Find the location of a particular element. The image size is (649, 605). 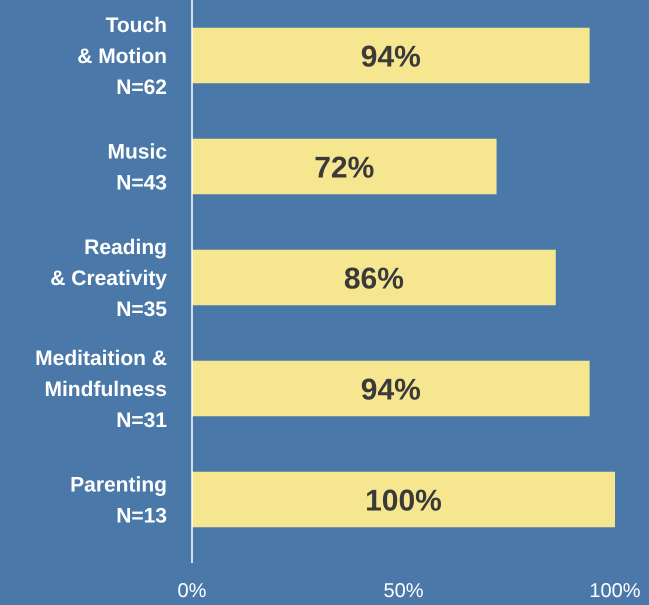

data-label: 72% is located at coordinates (344, 167).